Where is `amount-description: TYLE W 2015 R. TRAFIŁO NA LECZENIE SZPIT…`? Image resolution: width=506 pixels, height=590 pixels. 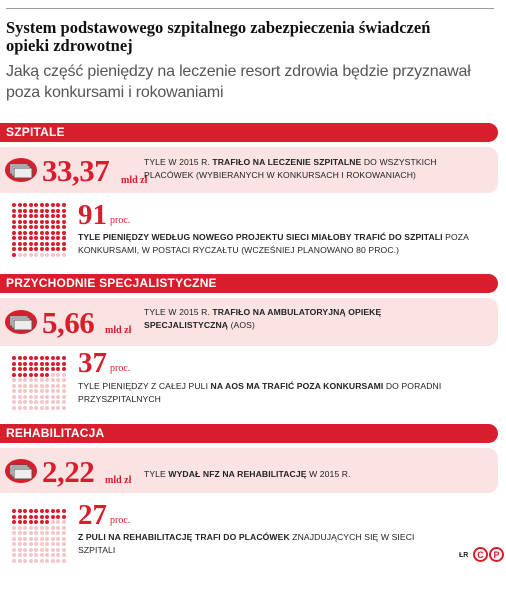 amount-description: TYLE W 2015 R. TRAFIŁO NA LECZENIE SZPIT… is located at coordinates (290, 168).